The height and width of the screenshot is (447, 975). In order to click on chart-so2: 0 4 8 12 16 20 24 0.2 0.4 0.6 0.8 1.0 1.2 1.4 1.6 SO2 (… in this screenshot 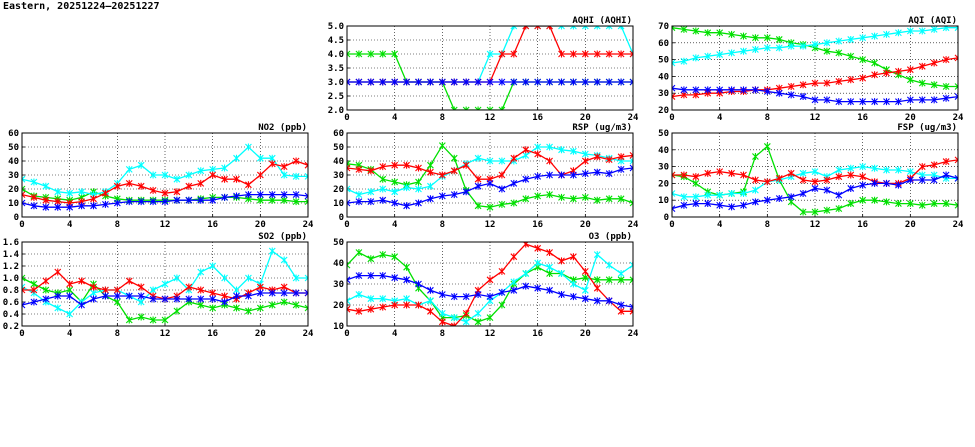, I will do `click(158, 285)`.